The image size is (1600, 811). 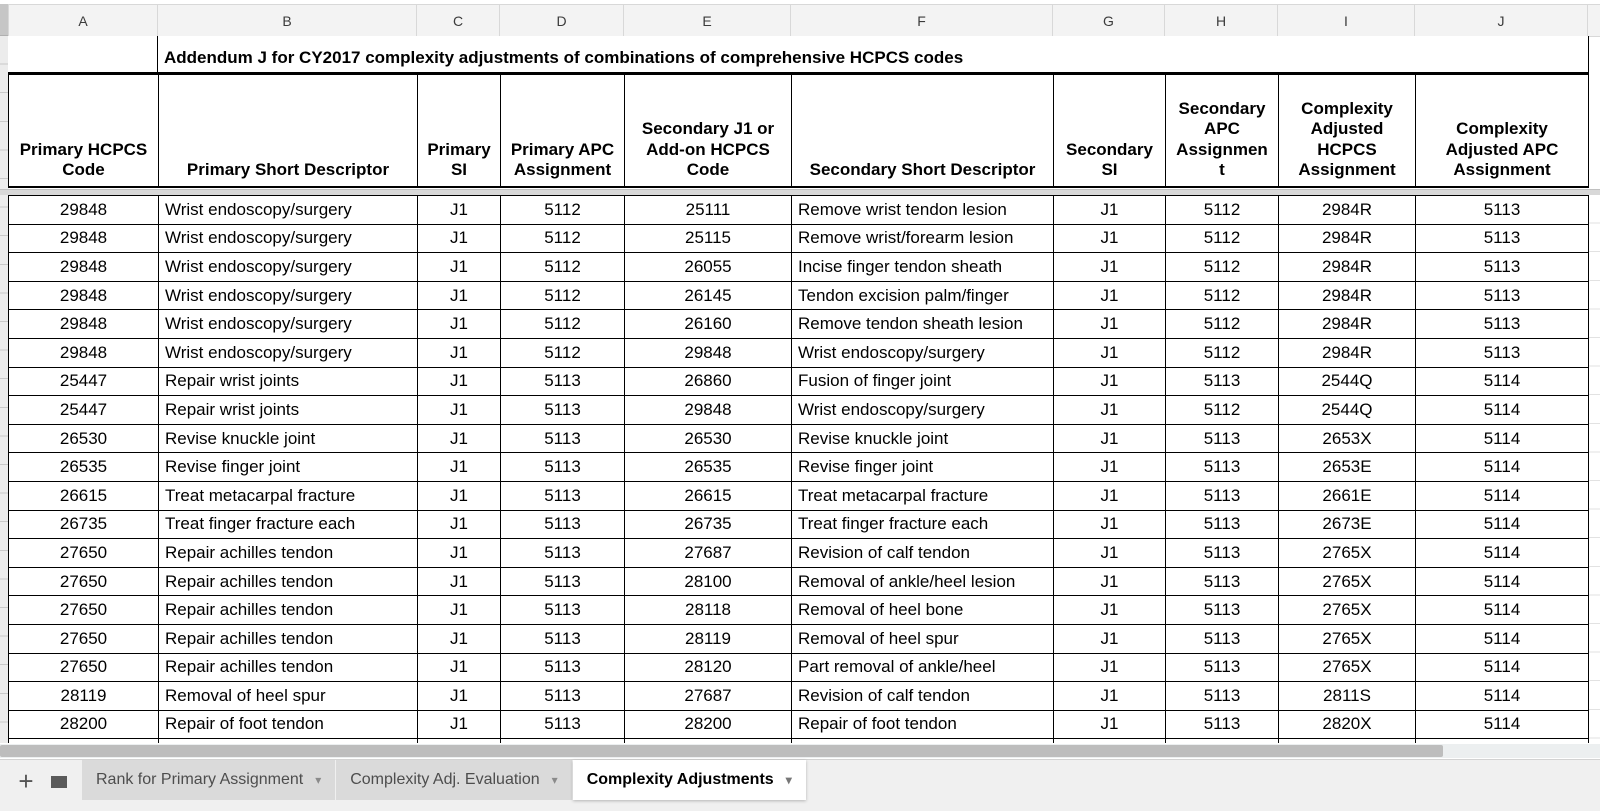 What do you see at coordinates (708, 581) in the screenshot?
I see `cell: 28100` at bounding box center [708, 581].